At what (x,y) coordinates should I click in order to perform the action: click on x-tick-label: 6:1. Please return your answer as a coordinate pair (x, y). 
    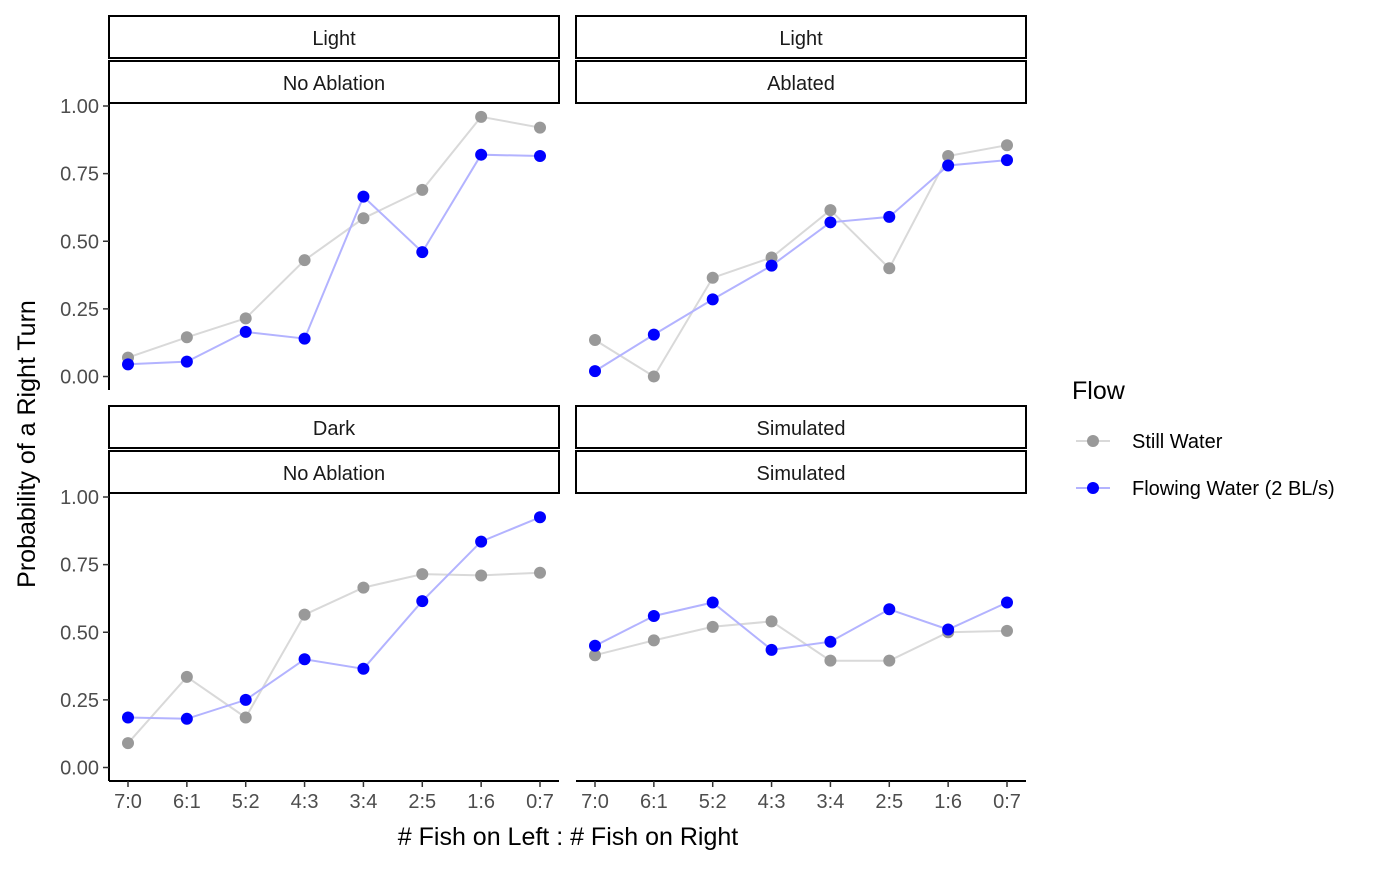
    Looking at the image, I should click on (654, 802).